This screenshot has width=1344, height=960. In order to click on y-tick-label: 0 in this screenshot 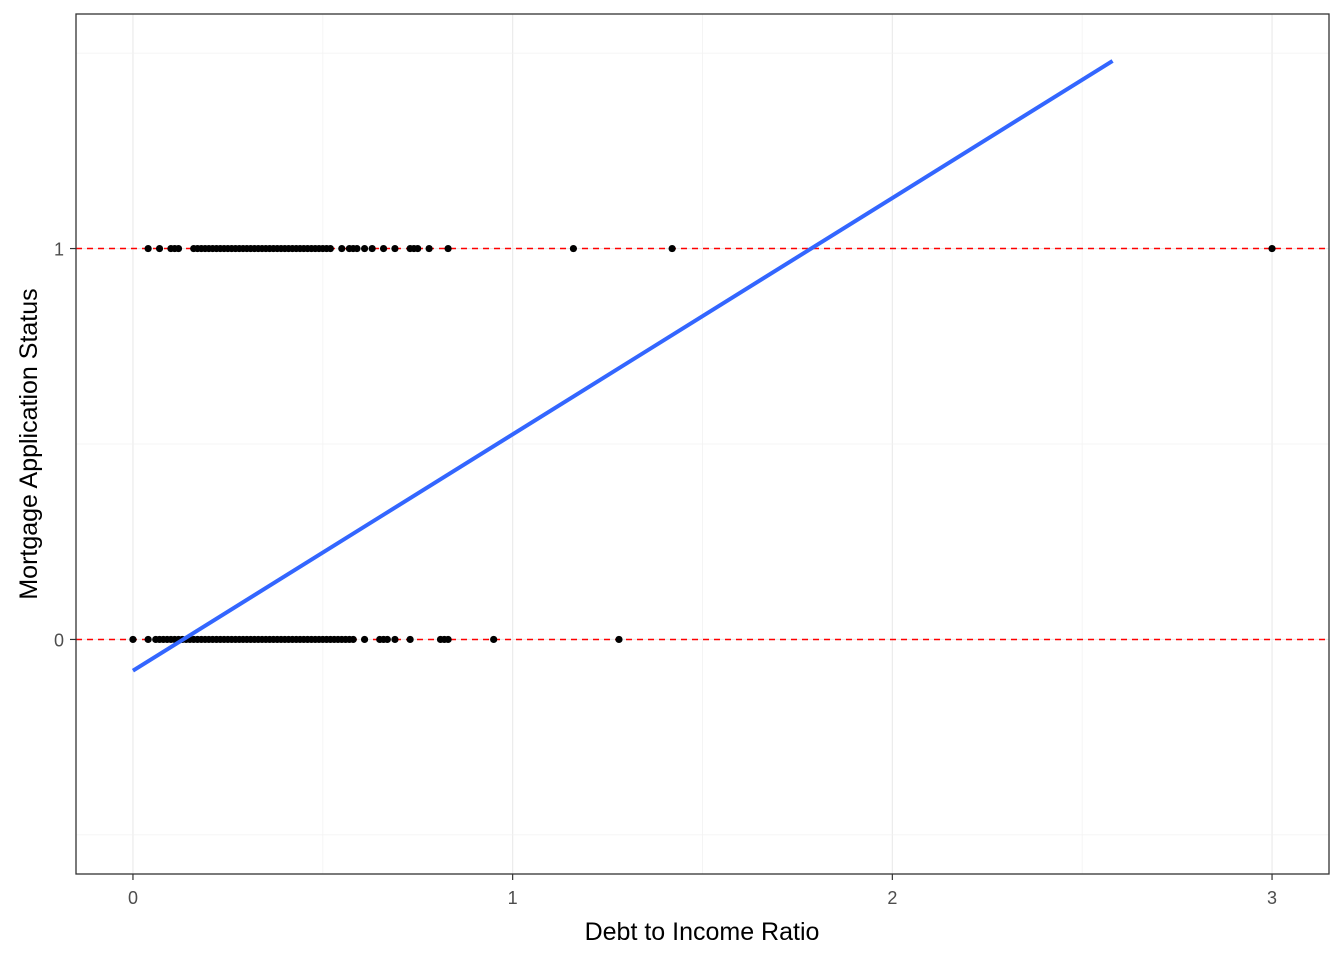, I will do `click(59, 640)`.